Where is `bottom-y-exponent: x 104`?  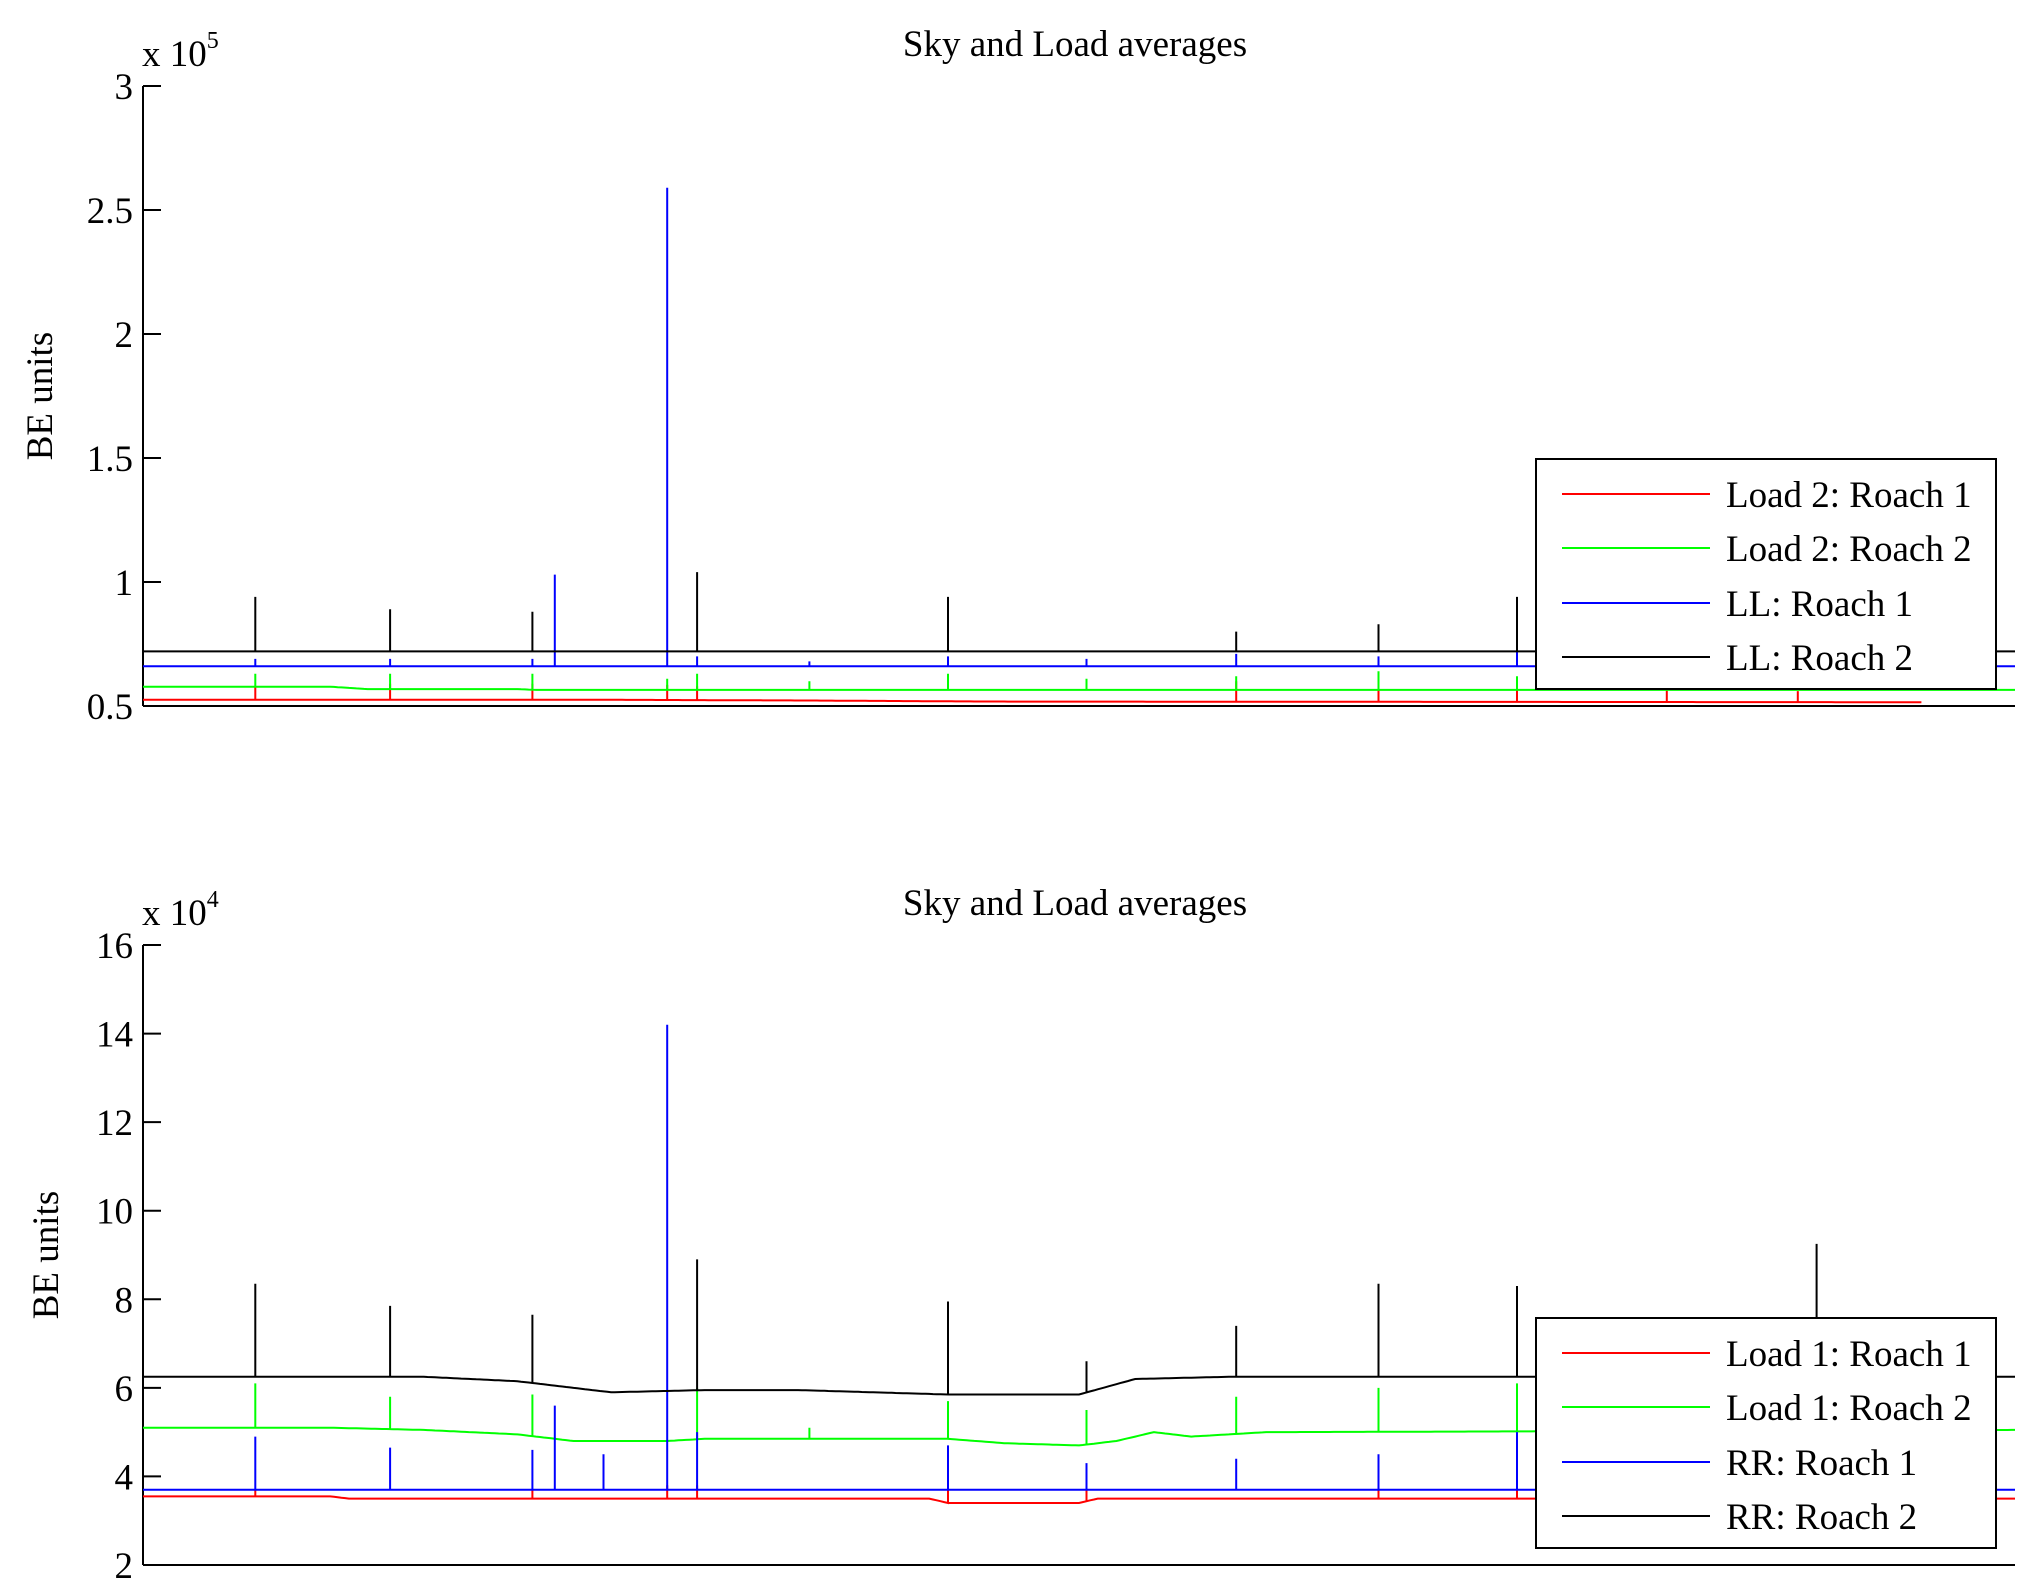 bottom-y-exponent: x 104 is located at coordinates (180, 910).